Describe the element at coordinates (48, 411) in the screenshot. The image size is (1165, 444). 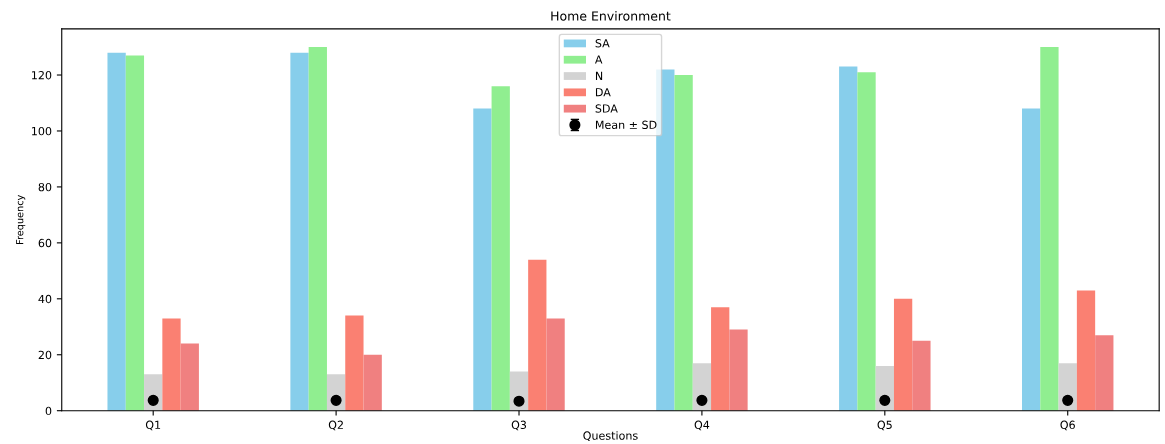
I see `y-tick-label: 0` at that location.